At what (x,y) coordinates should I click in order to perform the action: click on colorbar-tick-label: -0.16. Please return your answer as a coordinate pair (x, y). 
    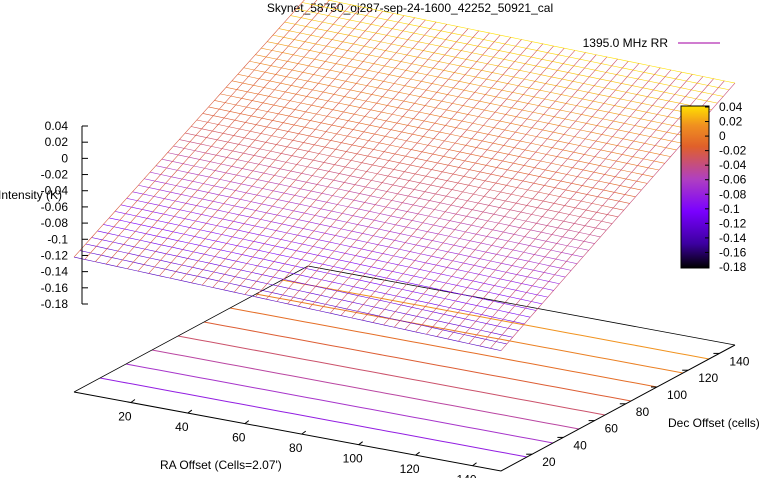
    Looking at the image, I should click on (733, 252).